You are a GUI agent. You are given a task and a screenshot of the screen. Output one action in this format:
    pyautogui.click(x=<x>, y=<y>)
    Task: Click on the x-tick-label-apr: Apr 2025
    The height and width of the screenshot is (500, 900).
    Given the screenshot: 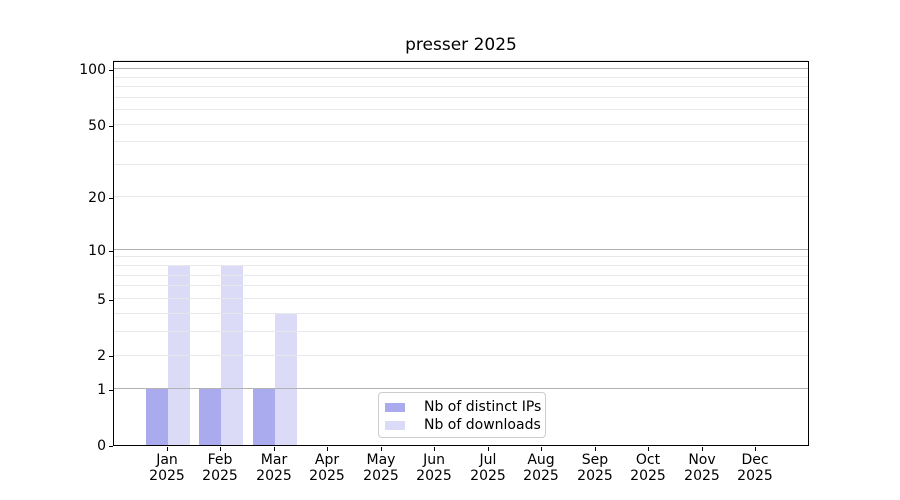 What is the action you would take?
    pyautogui.click(x=327, y=468)
    